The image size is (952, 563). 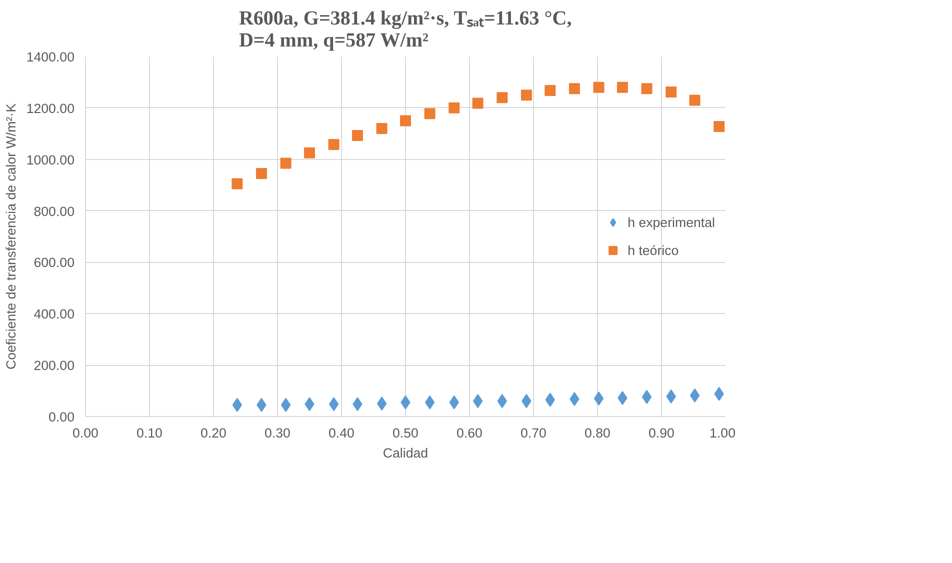 I want to click on chart-title: R600a, G=381.4 kg/m²·s, Tₛₐₜ=11.63 °C, D=4 mm, q=587 W/m², so click(x=405, y=30).